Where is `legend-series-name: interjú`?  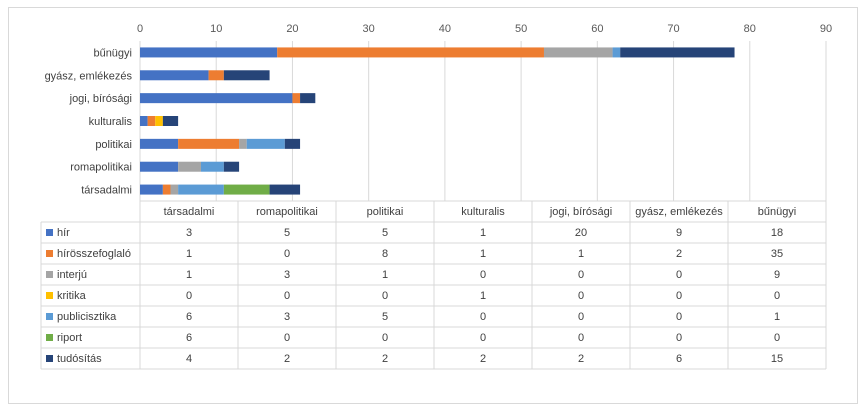
legend-series-name: interjú is located at coordinates (72, 275).